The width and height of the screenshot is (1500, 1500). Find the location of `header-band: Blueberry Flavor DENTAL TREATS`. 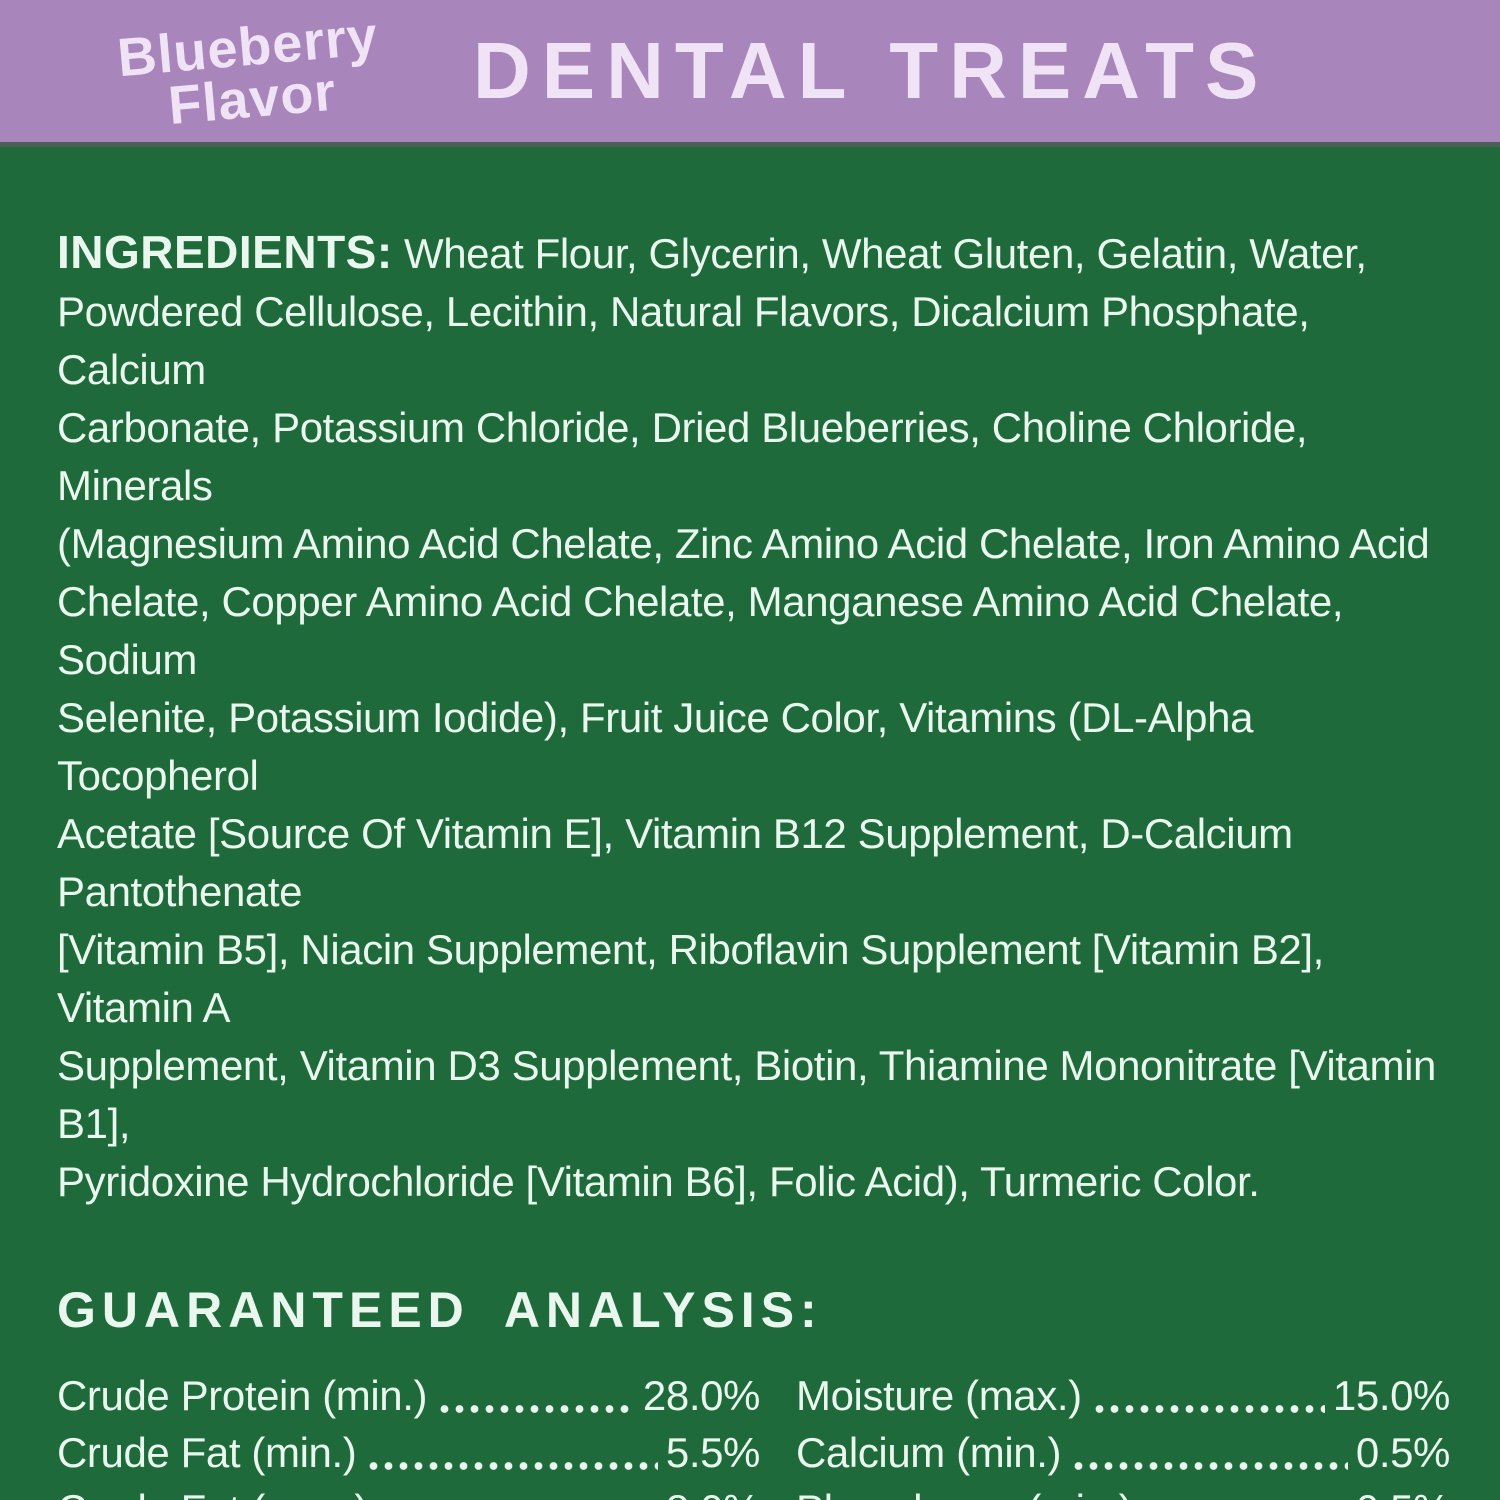

header-band: Blueberry Flavor DENTAL TREATS is located at coordinates (750, 73).